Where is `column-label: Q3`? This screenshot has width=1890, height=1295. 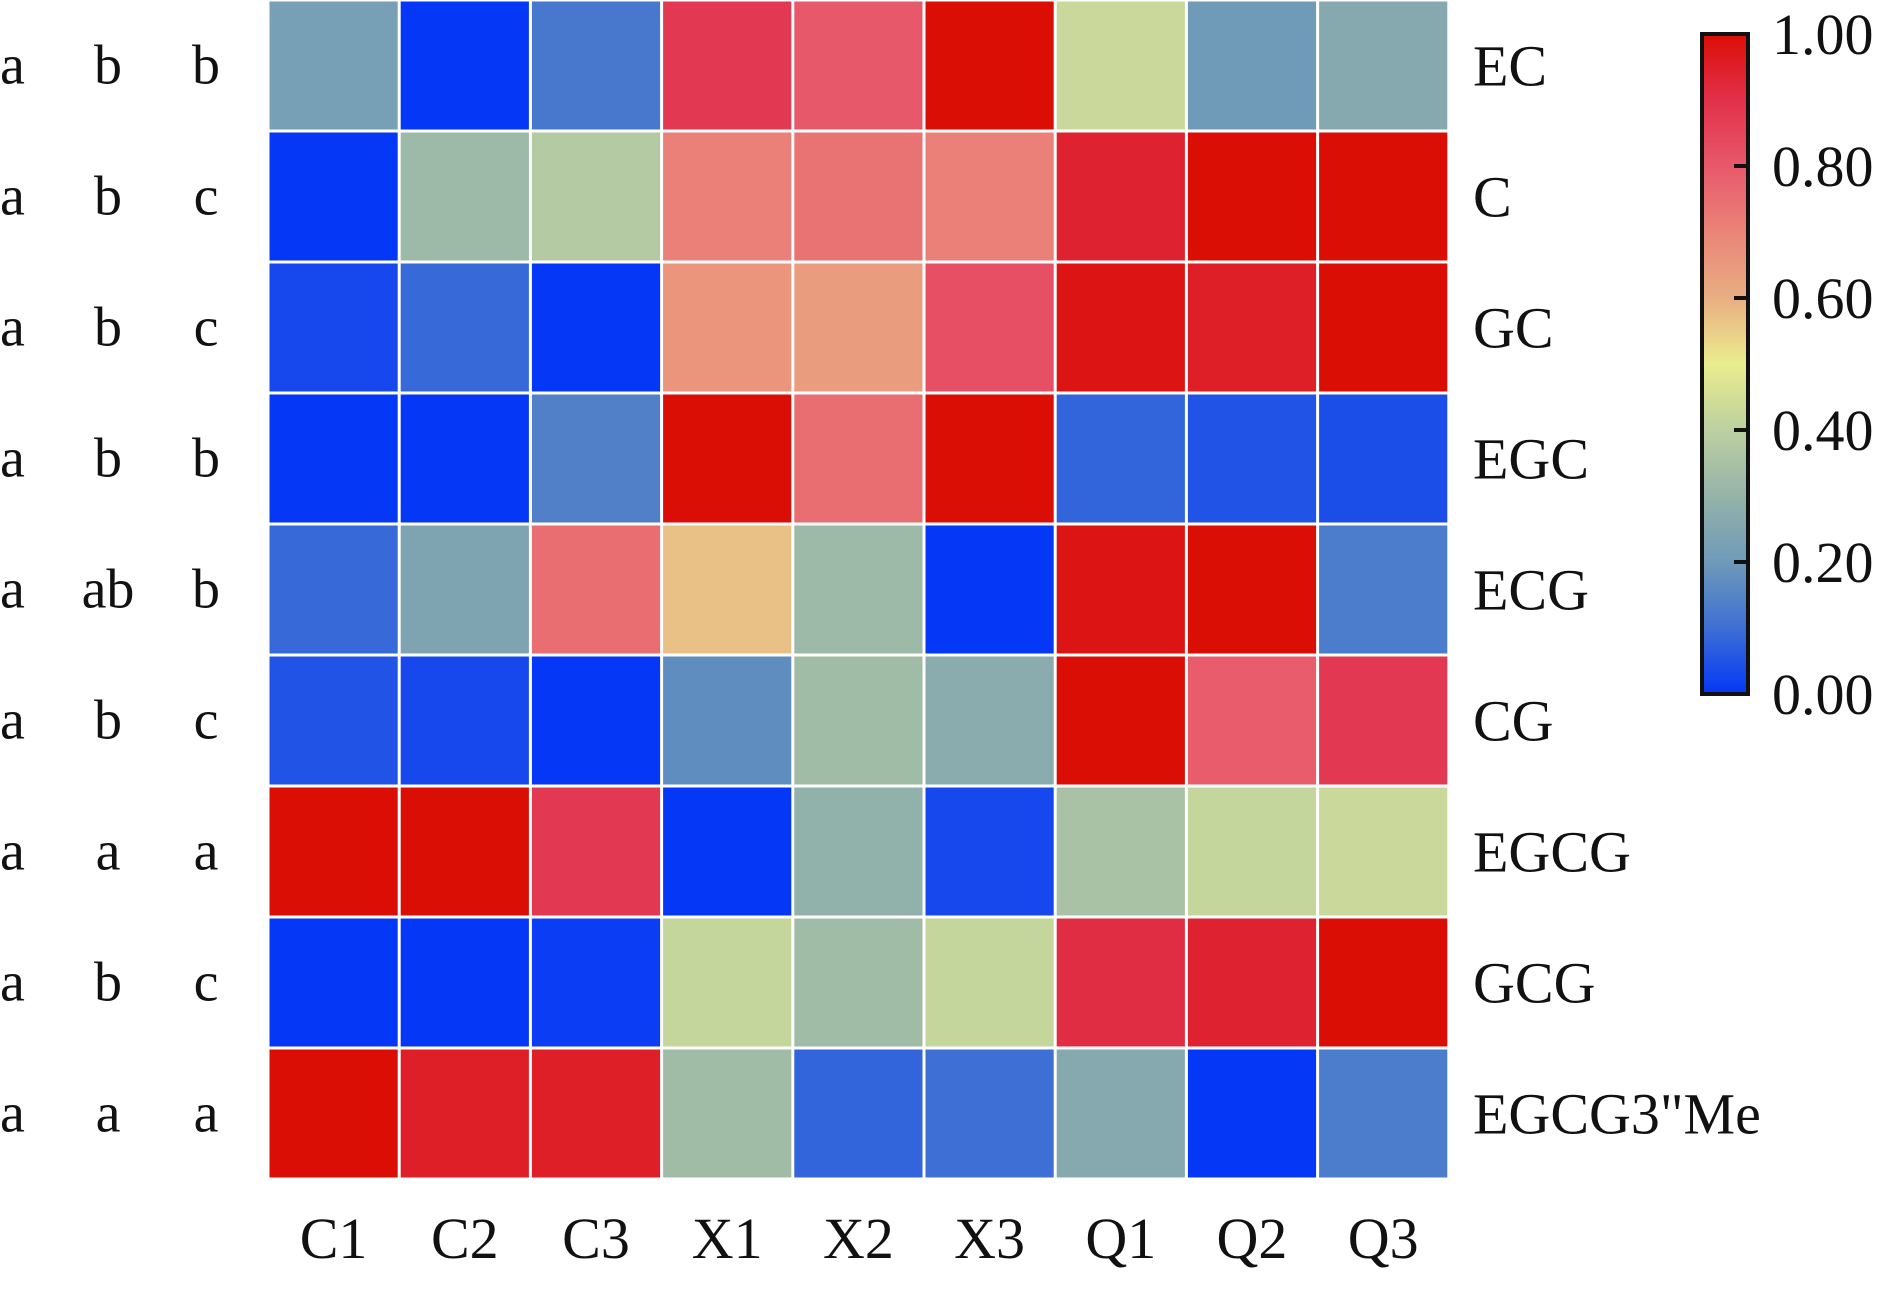
column-label: Q3 is located at coordinates (1383, 1238).